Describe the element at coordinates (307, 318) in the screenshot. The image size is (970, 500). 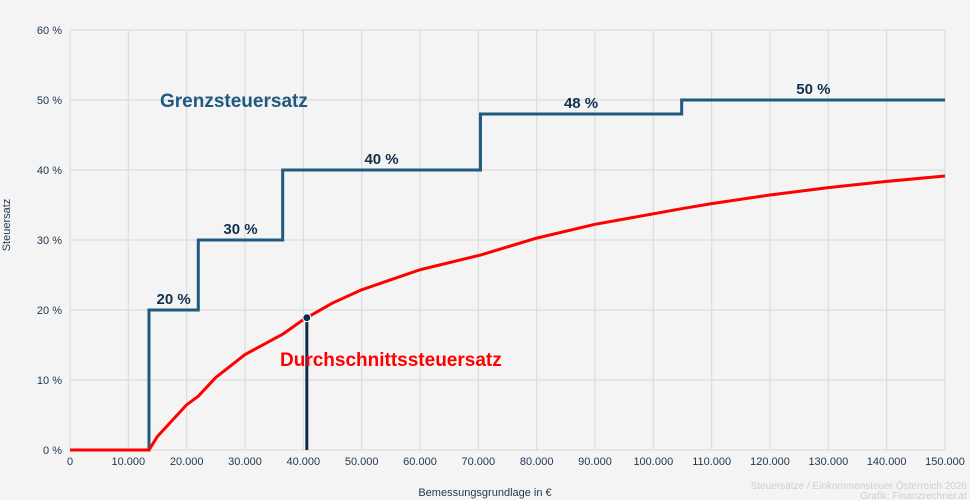
I see `marker-point` at that location.